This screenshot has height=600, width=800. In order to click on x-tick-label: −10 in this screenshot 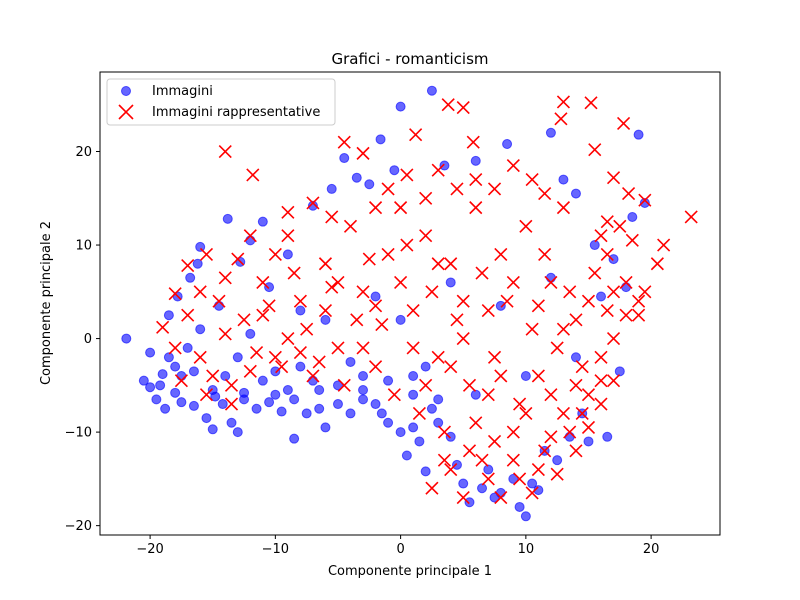, I will do `click(275, 549)`.